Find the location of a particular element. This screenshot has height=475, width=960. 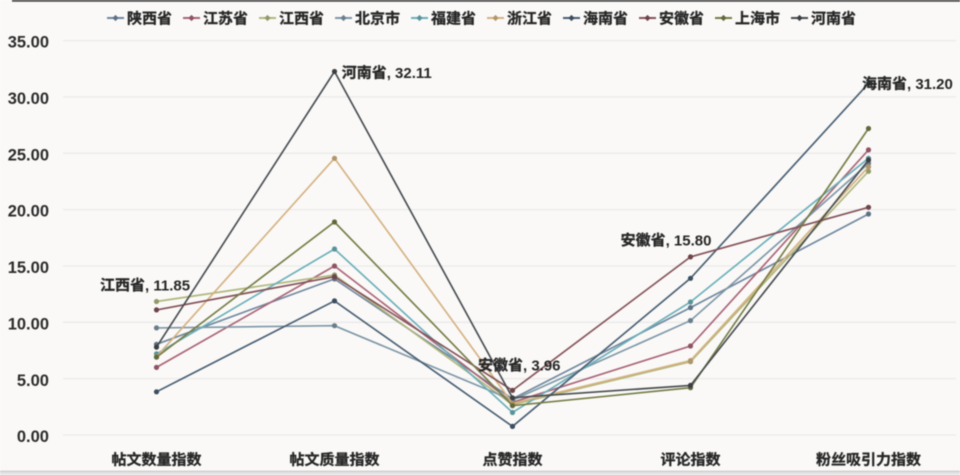

svg-text: , 3.96 is located at coordinates (542, 365).